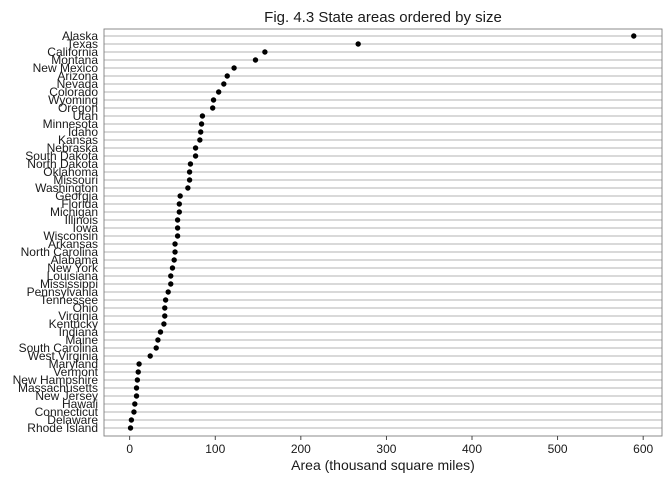  What do you see at coordinates (383, 17) in the screenshot?
I see `chart-title: Fig. 4.3 State areas ordered by size` at bounding box center [383, 17].